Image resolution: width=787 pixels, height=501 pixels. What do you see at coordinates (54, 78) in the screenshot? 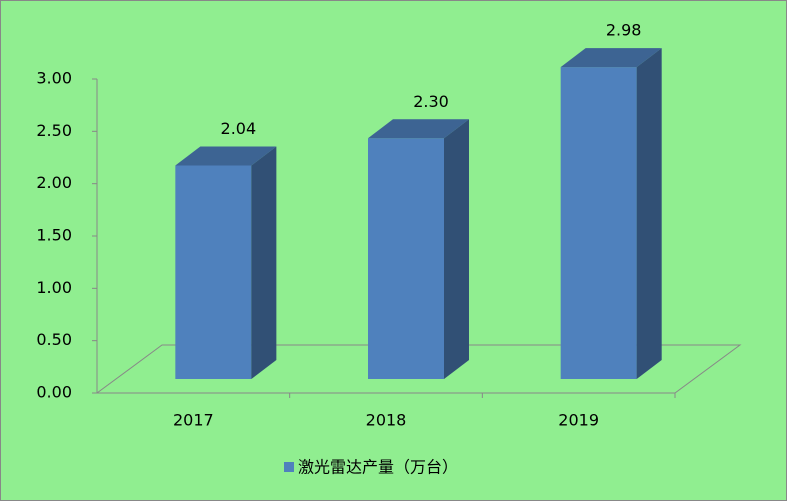
I see `y-tick-label: 3.00` at bounding box center [54, 78].